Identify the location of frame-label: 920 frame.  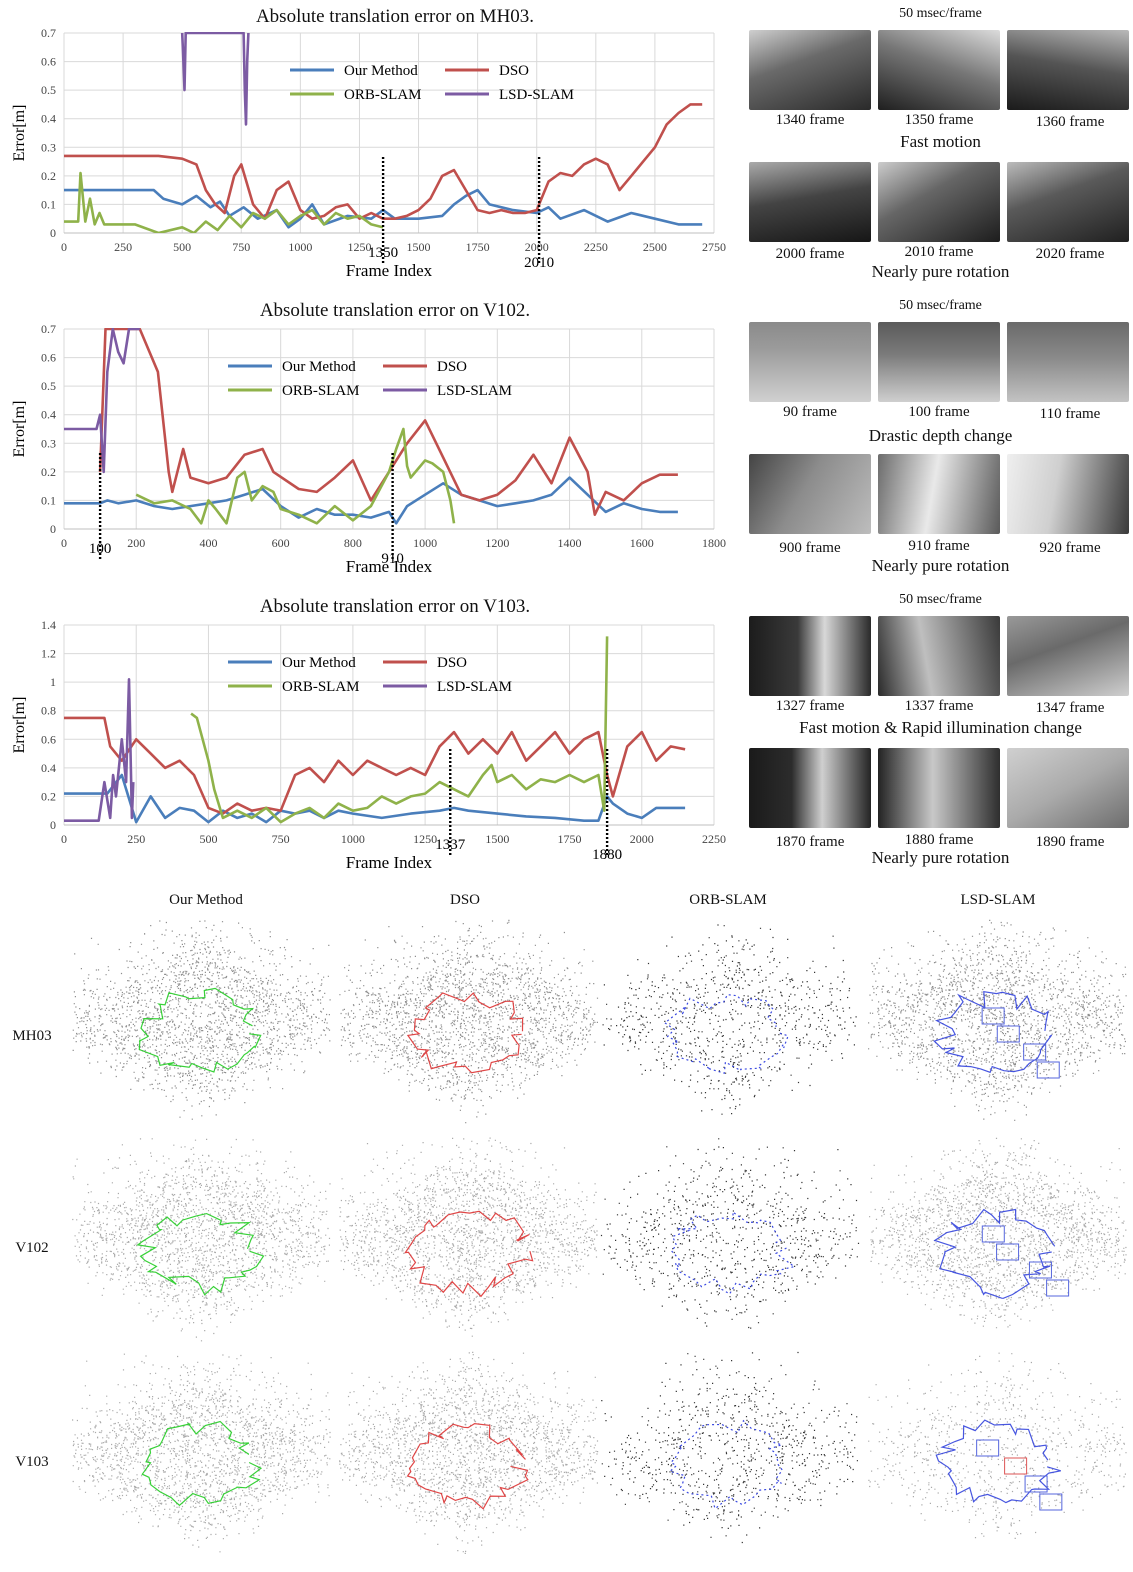
(1070, 548).